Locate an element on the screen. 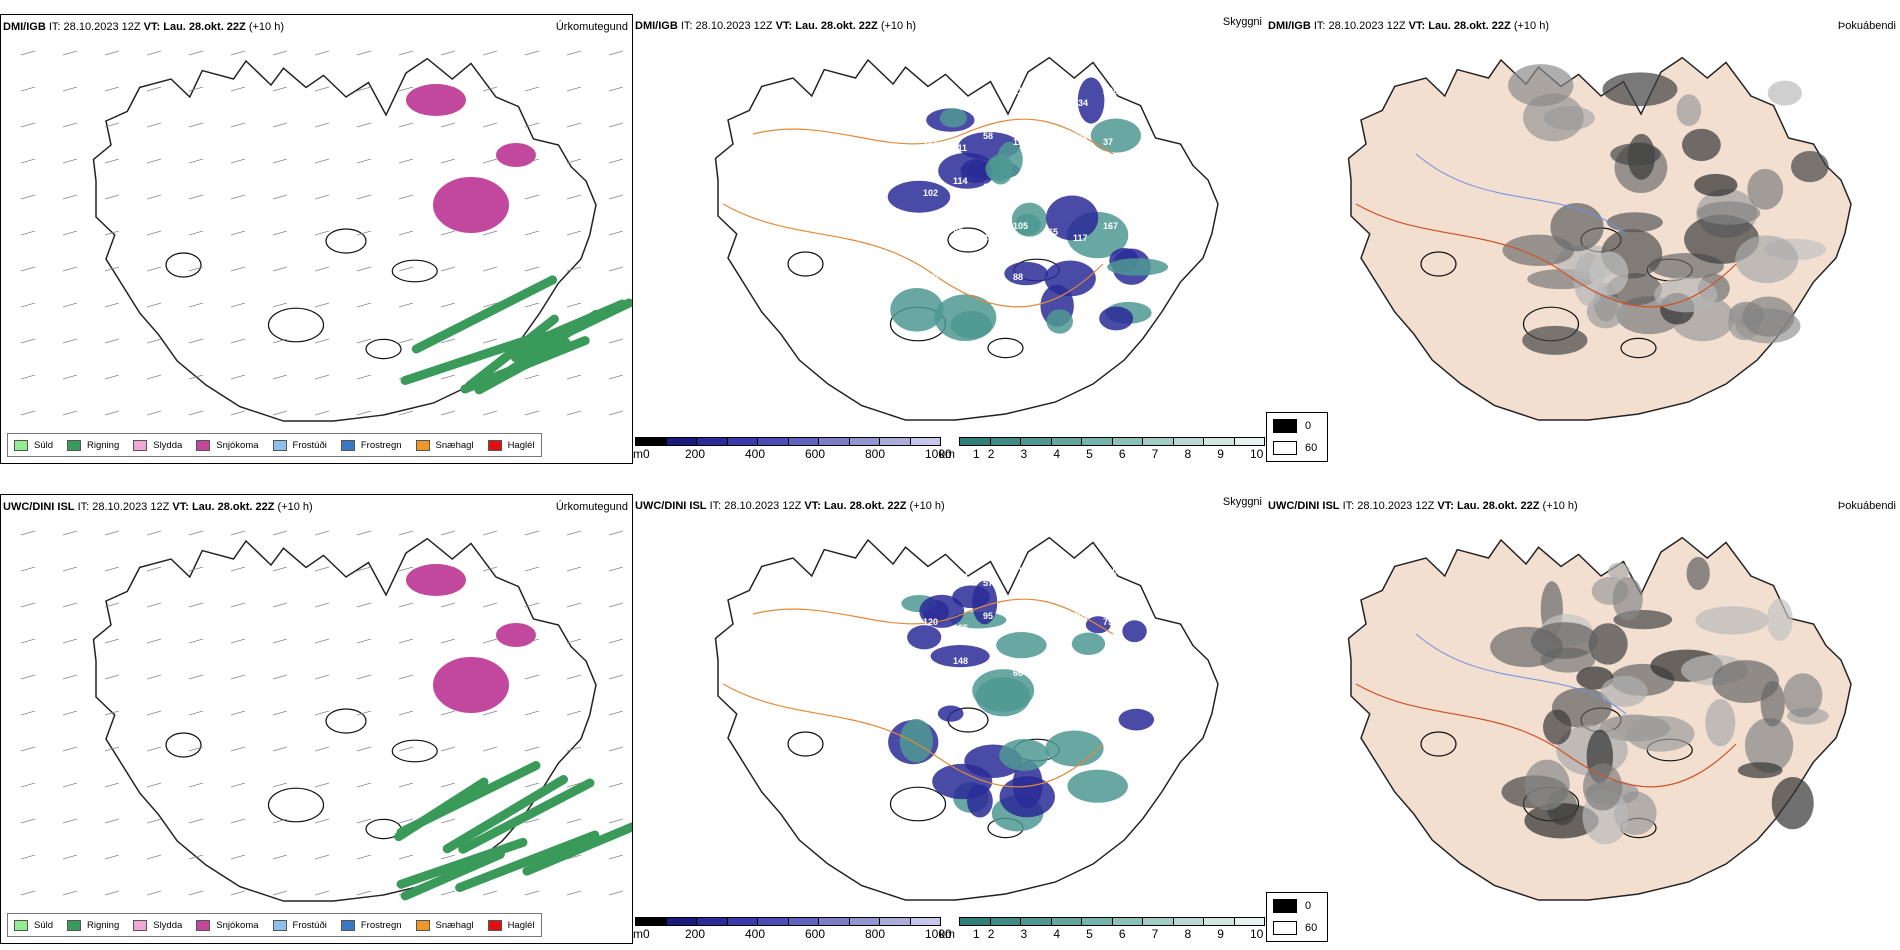 This screenshot has height=950, width=1900. coastline is located at coordinates (966, 718).